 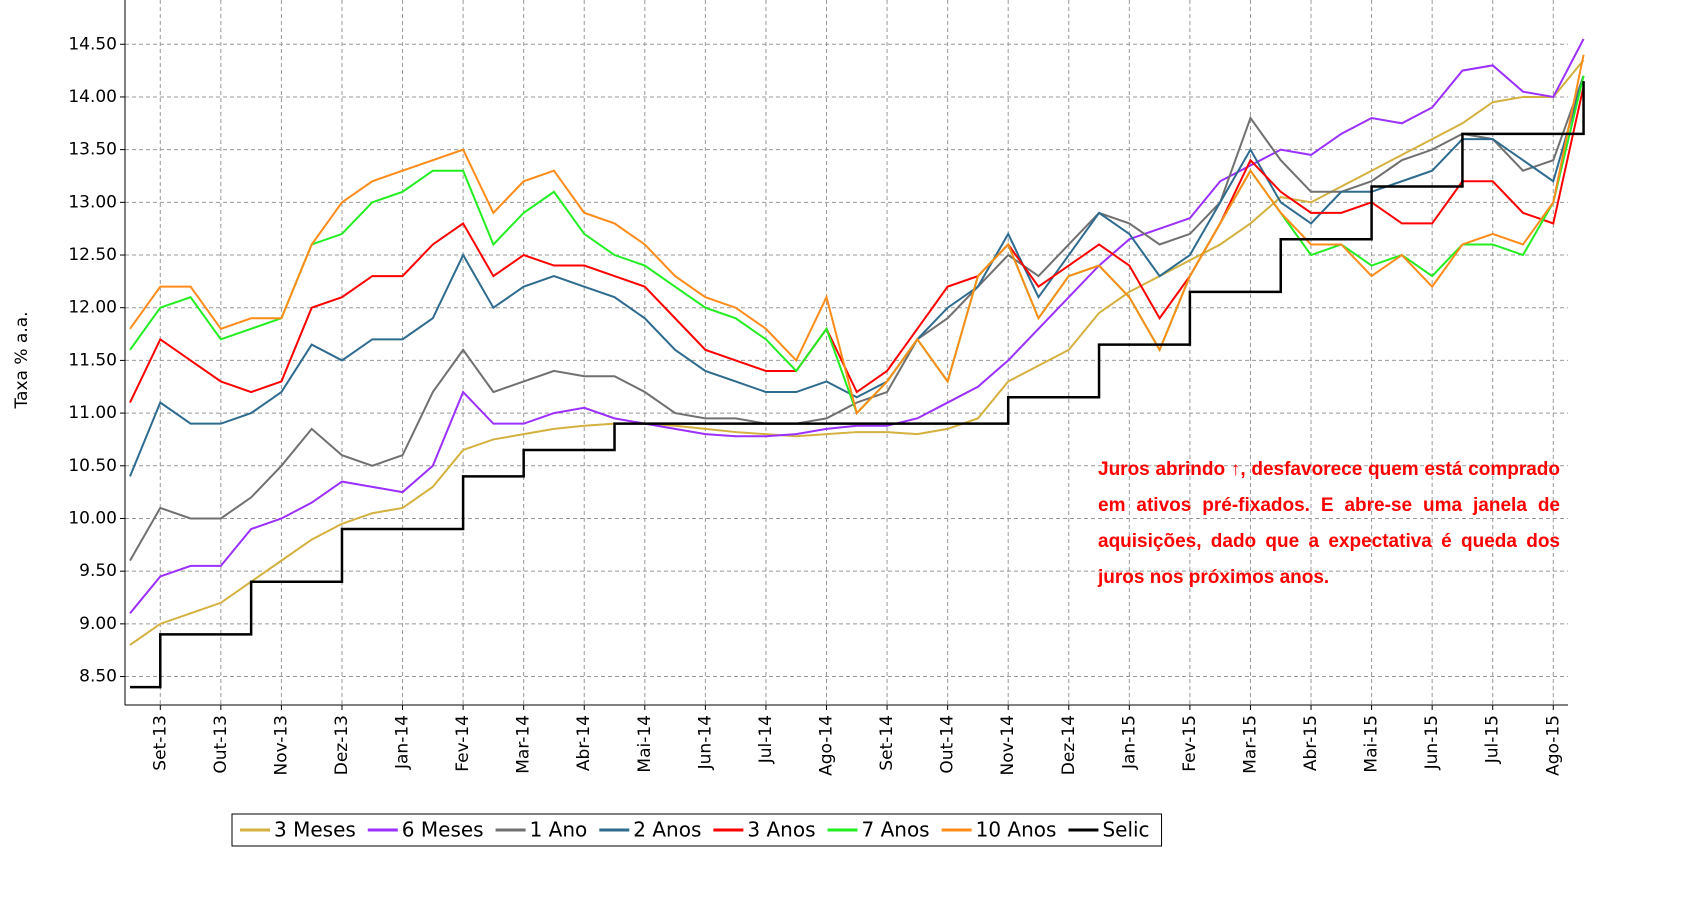 I want to click on x-tick-label: Mar-15, so click(x=1250, y=744).